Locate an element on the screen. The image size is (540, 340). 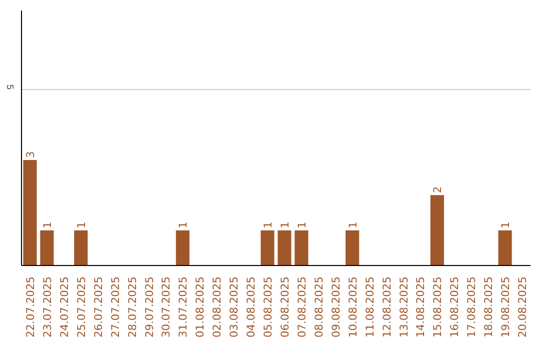
x-tick-label: 17.08.2025 is located at coordinates (471, 307).